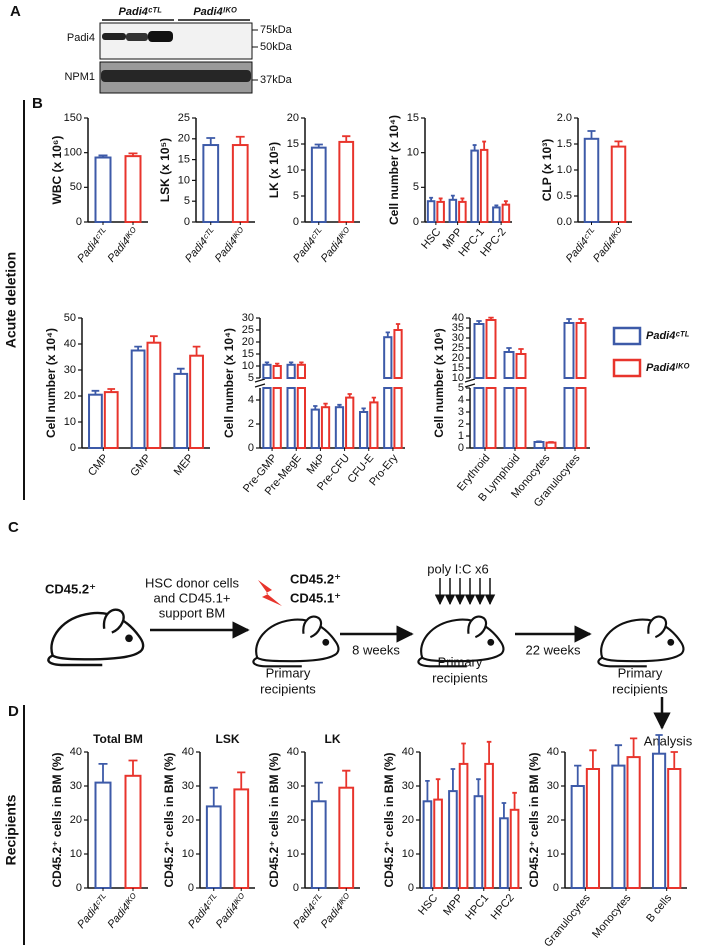 The height and width of the screenshot is (948, 727). What do you see at coordinates (57, 819) in the screenshot?
I see `y-axis-label: CD45.2⁺ cells in BM (%)` at bounding box center [57, 819].